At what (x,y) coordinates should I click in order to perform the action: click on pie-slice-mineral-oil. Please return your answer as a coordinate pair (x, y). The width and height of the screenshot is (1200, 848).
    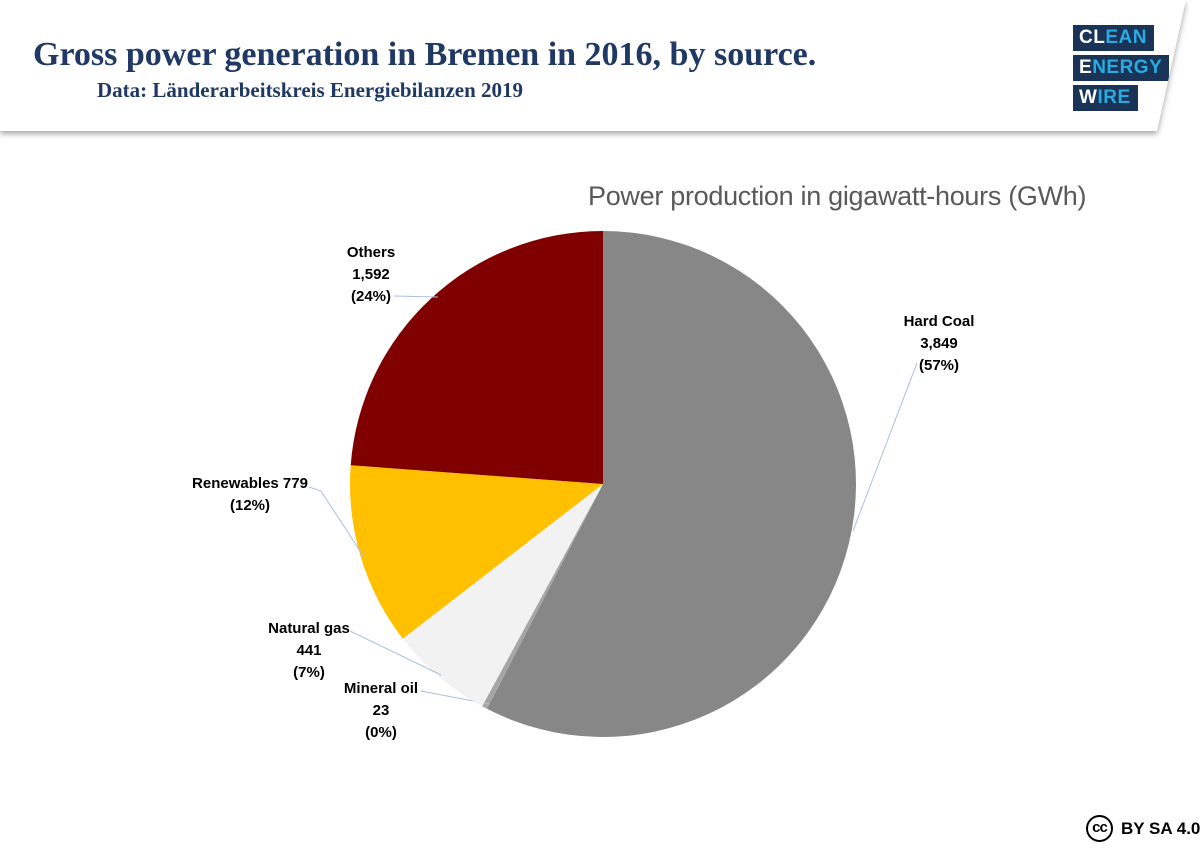
    Looking at the image, I should click on (542, 596).